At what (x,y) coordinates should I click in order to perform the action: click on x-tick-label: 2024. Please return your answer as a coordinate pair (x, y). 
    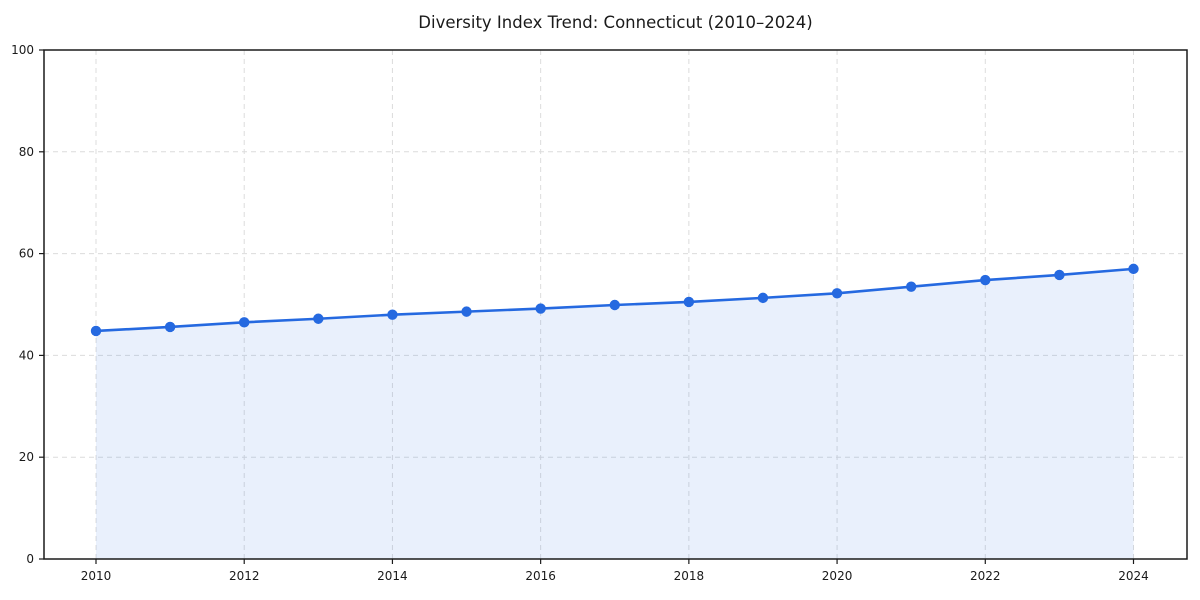
    Looking at the image, I should click on (1133, 576).